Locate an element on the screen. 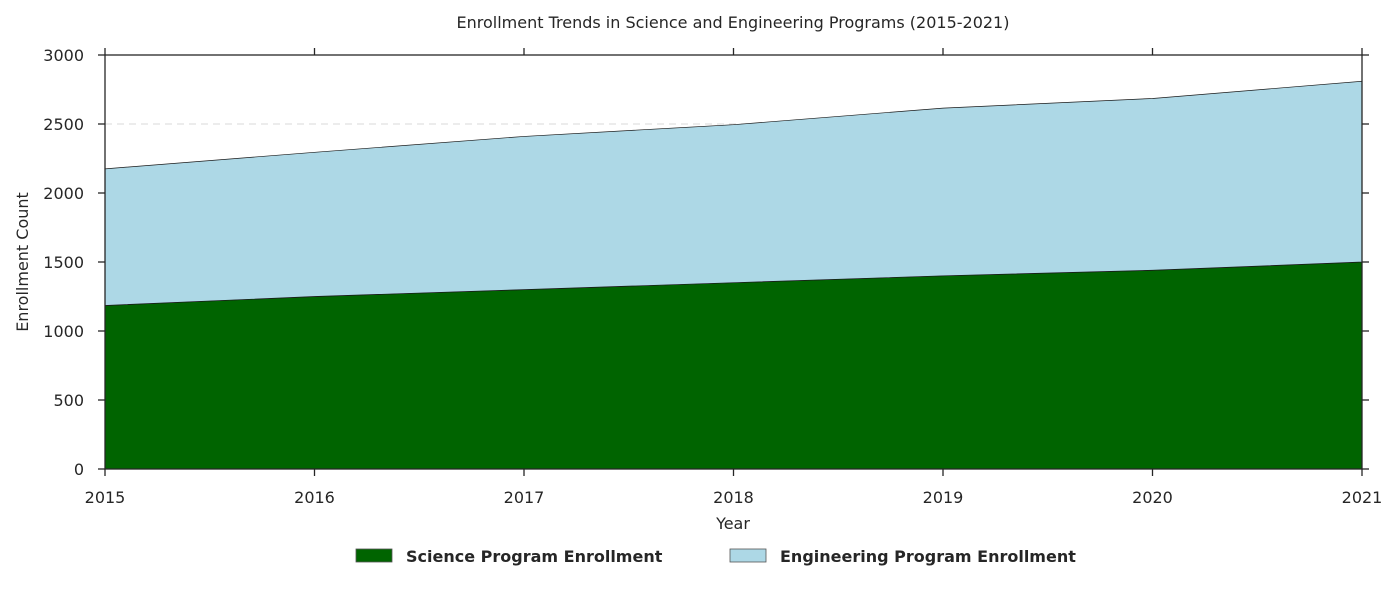 This screenshot has height=600, width=1400. y-tick-label-2500: 2500 is located at coordinates (63, 124).